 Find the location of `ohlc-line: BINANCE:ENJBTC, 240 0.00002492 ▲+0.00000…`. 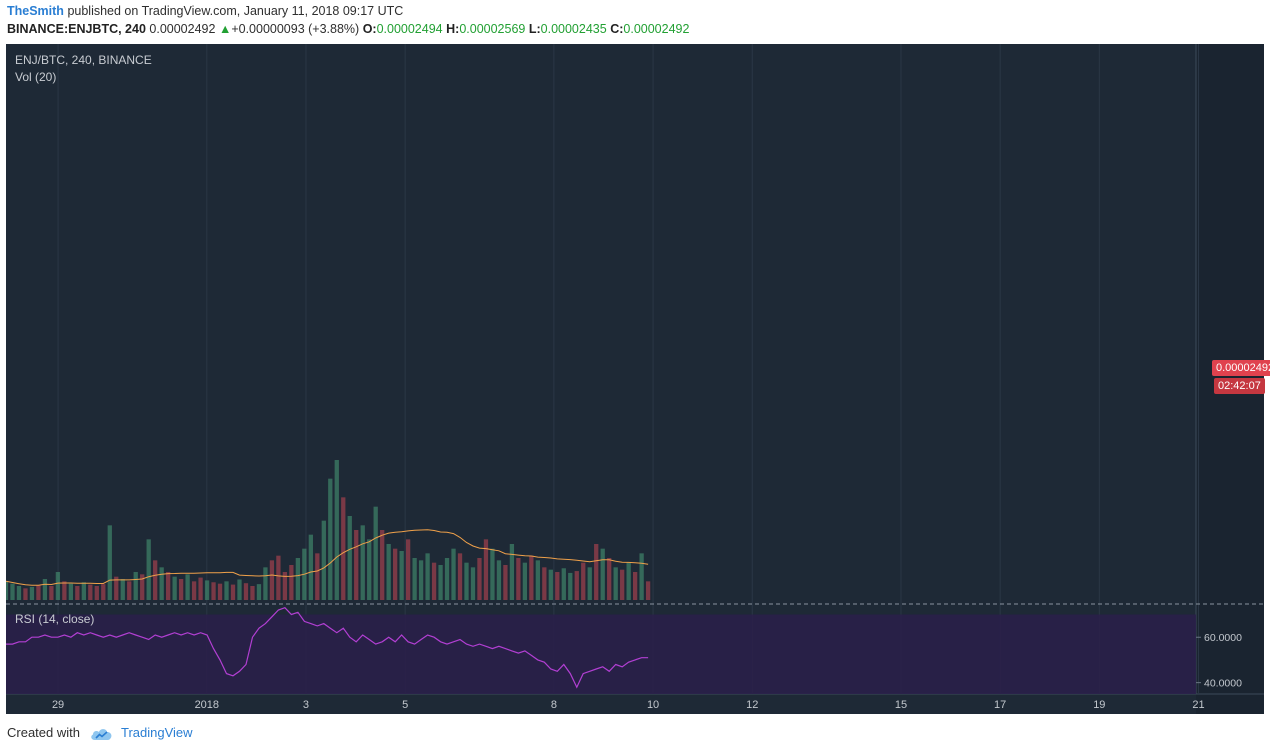

ohlc-line: BINANCE:ENJBTC, 240 0.00002492 ▲+0.00000… is located at coordinates (348, 29).